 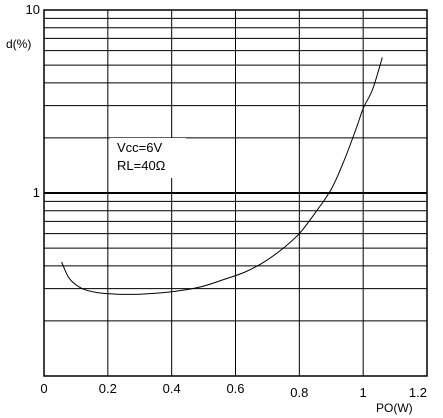 What do you see at coordinates (394, 408) in the screenshot?
I see `x-axis-label: PO(W)` at bounding box center [394, 408].